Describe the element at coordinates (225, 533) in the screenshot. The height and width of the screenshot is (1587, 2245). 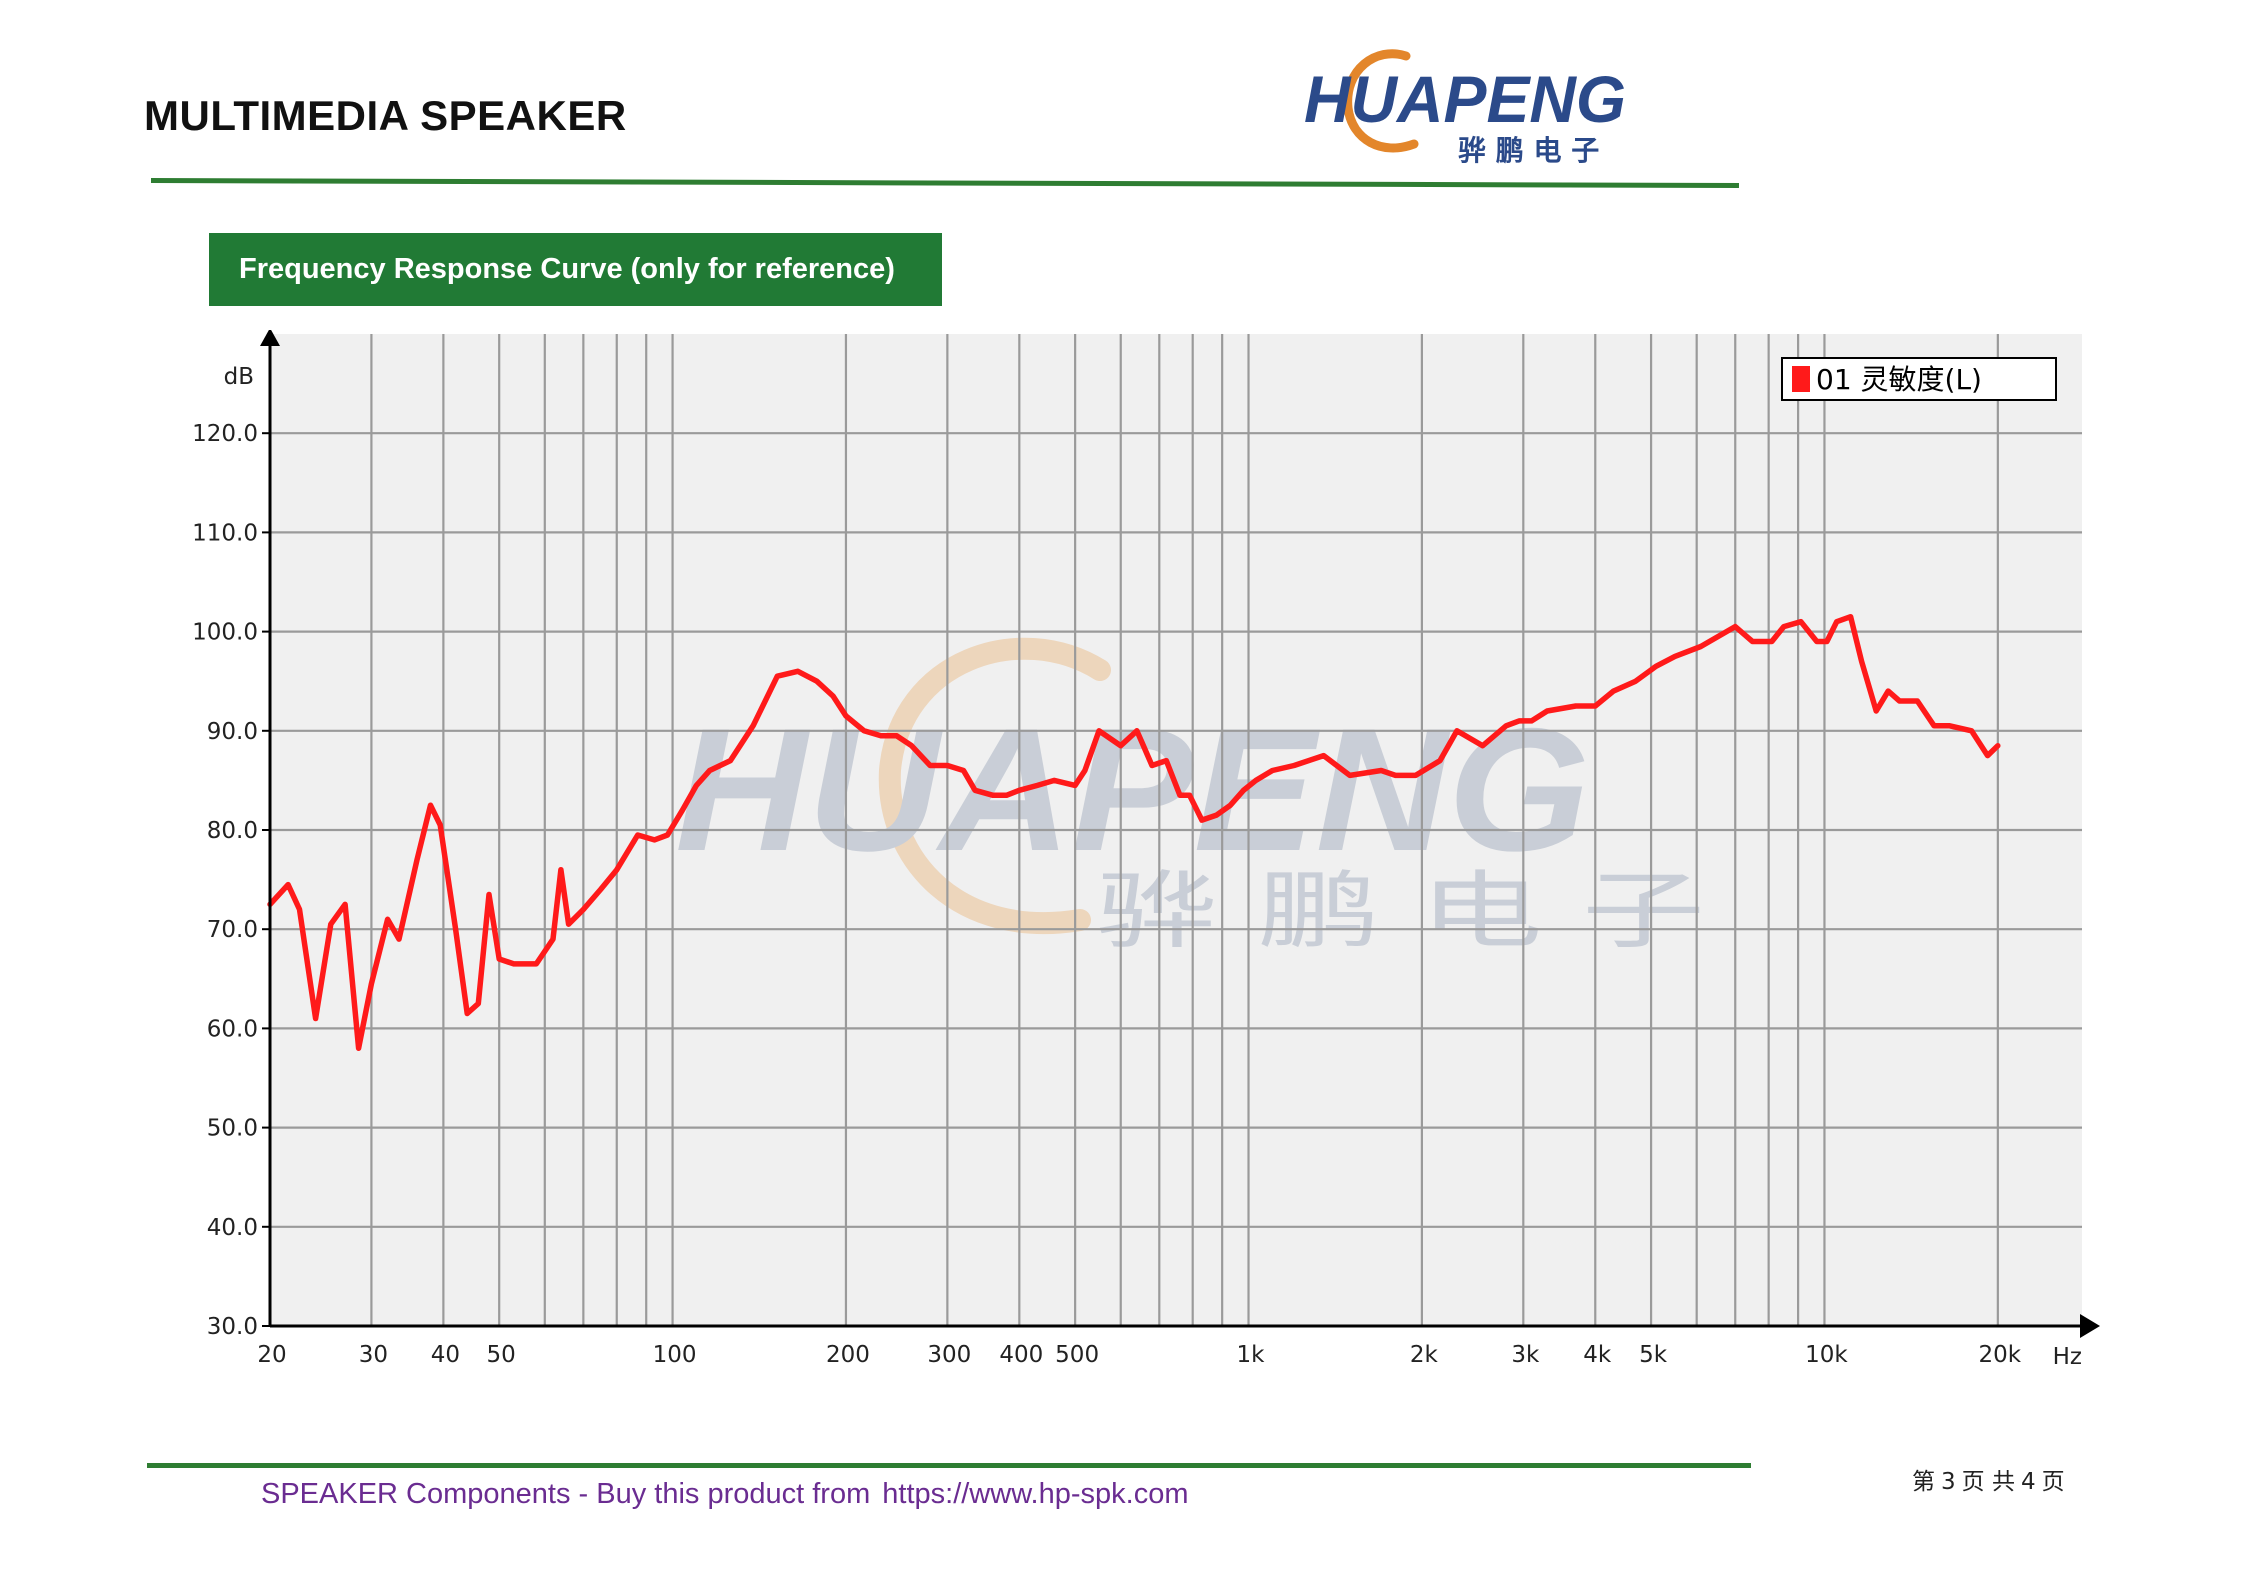
I see `y-tick-label: 110.0` at that location.